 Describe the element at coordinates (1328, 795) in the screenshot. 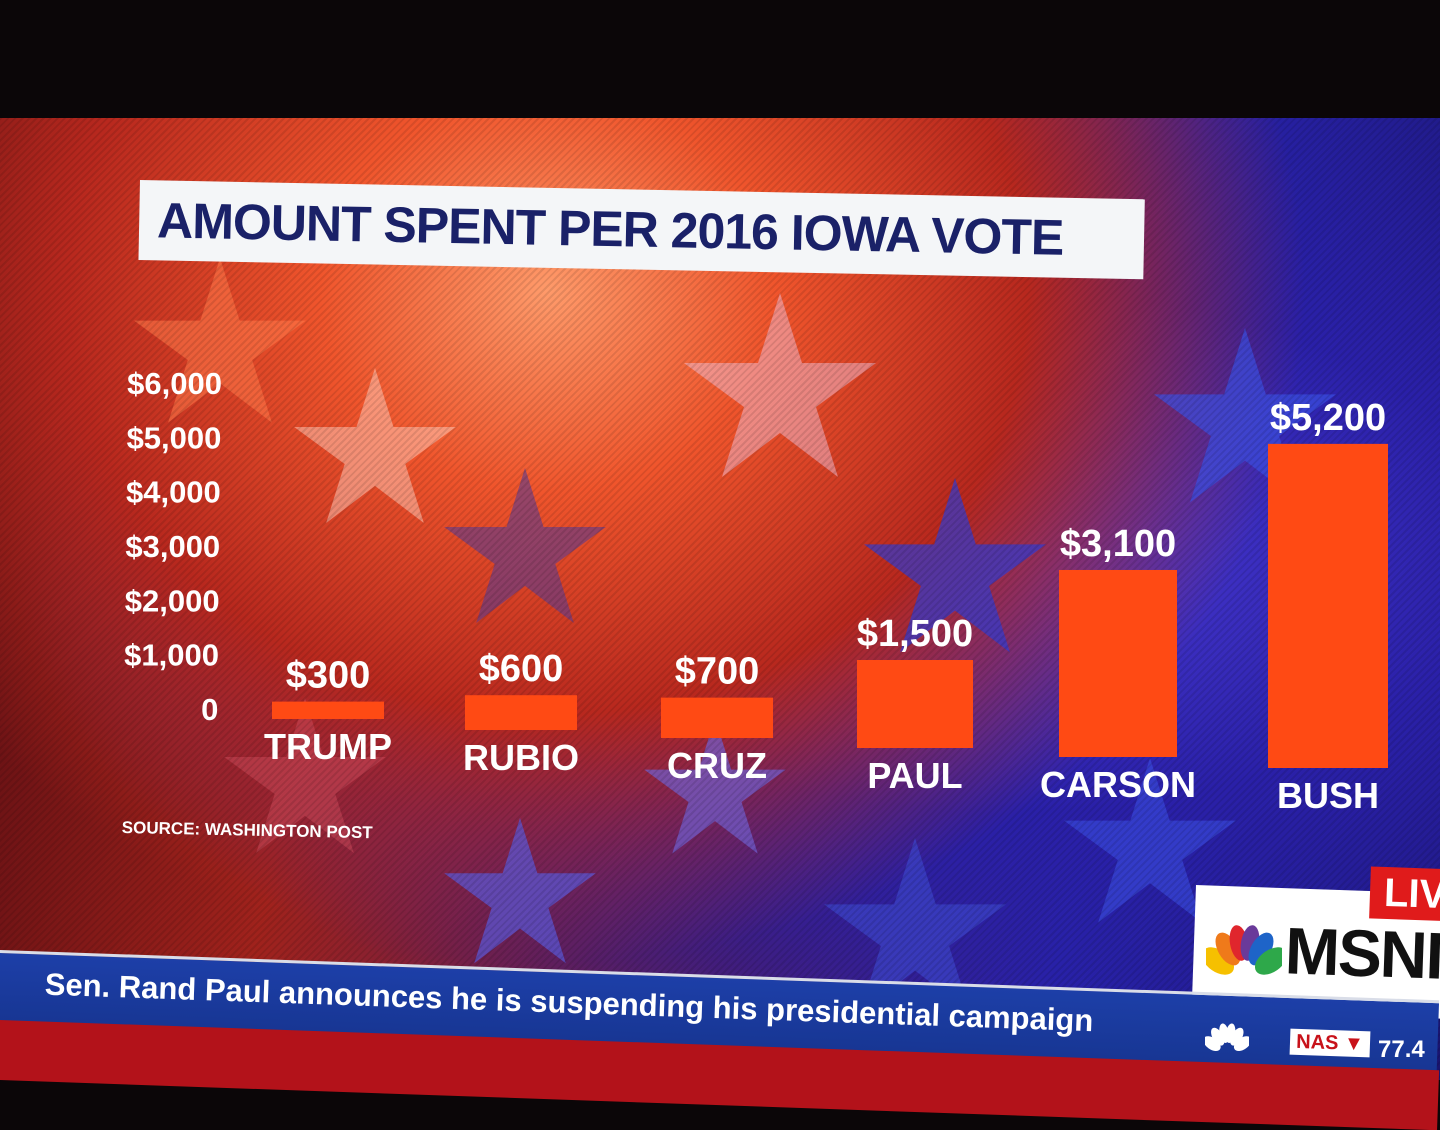

I see `x-category-label: BUSH` at that location.